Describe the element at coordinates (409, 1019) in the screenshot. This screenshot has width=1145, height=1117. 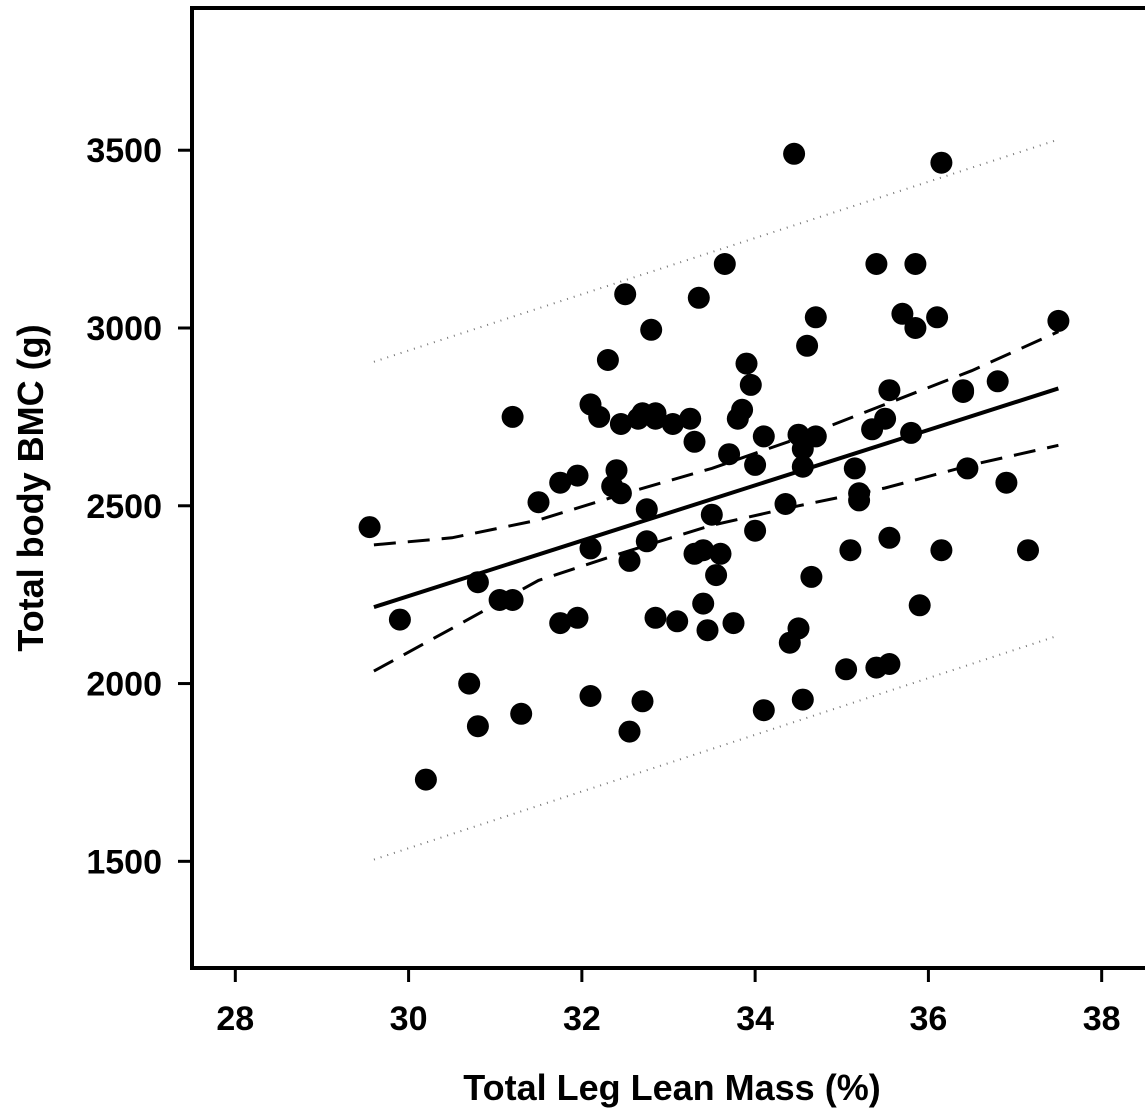
I see `x-tick-label: 30` at that location.